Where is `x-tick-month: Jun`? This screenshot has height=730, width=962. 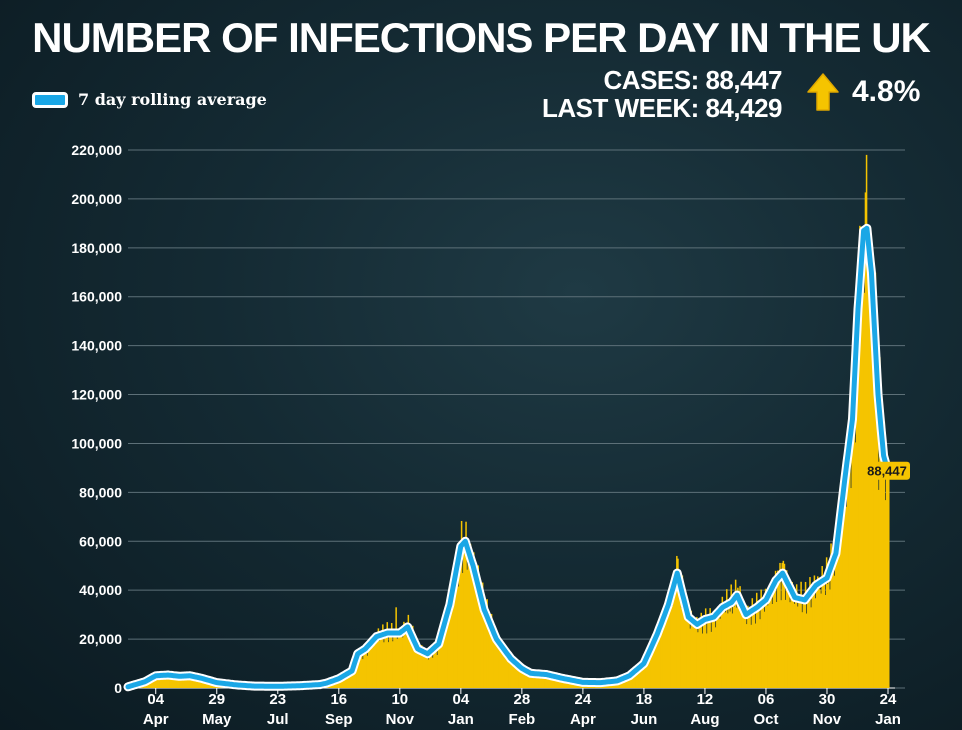 x-tick-month: Jun is located at coordinates (644, 719).